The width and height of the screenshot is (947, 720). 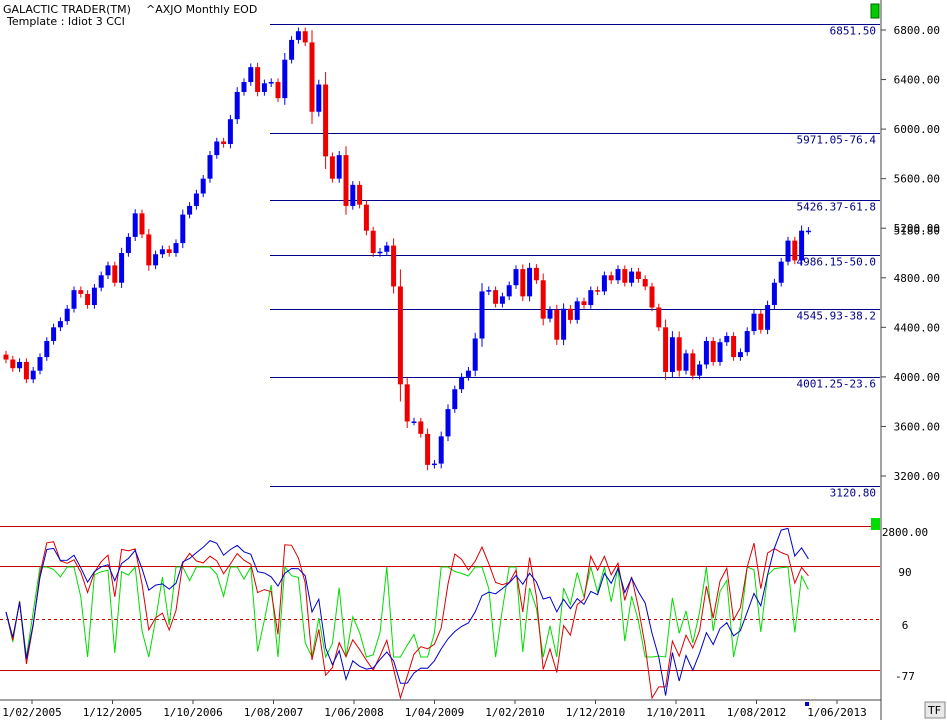 I want to click on cci-tick-label: 6, so click(x=905, y=625).